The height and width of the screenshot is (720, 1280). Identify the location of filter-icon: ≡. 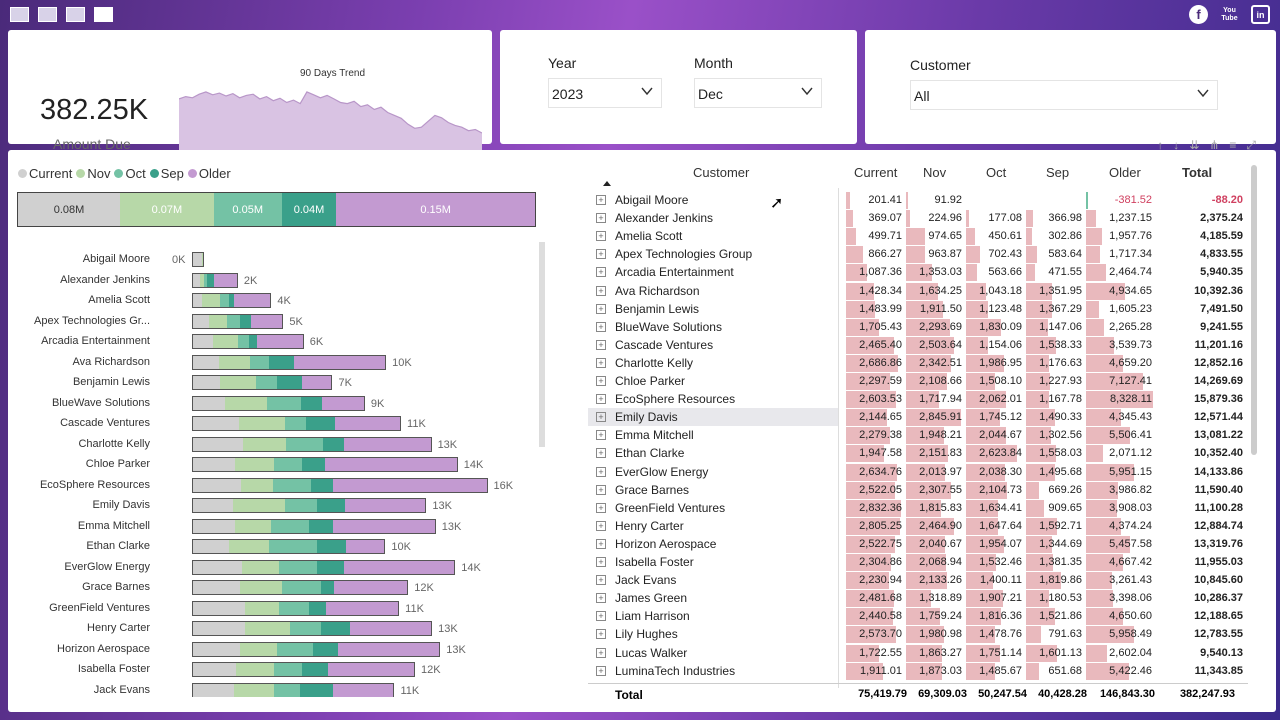
(1233, 145).